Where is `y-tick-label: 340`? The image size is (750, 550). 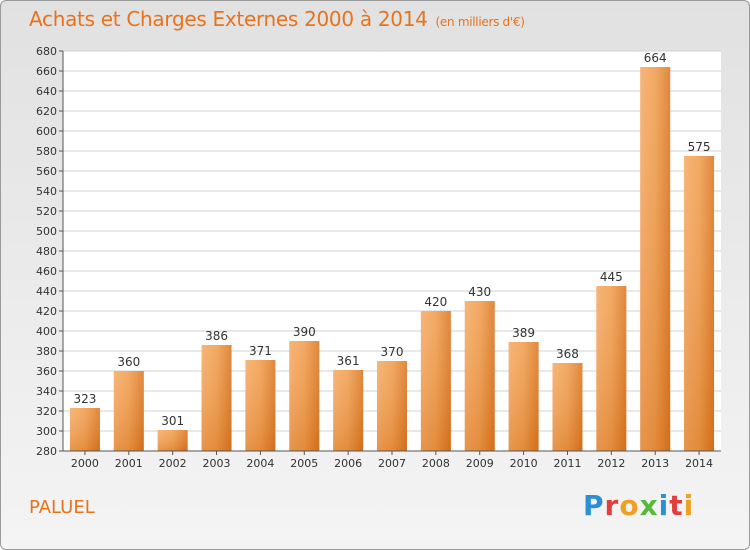
y-tick-label: 340 is located at coordinates (46, 391).